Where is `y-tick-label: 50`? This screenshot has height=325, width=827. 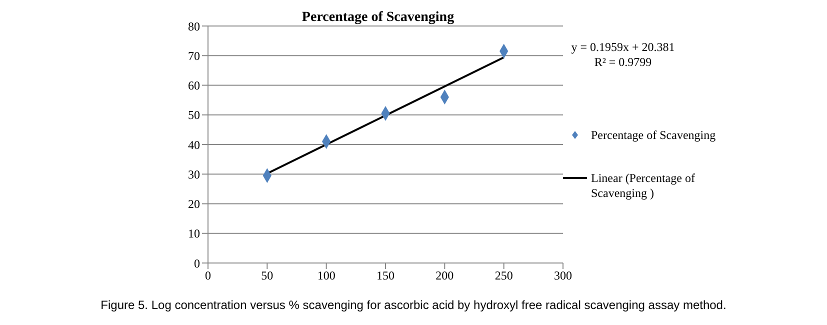
y-tick-label: 50 is located at coordinates (194, 115).